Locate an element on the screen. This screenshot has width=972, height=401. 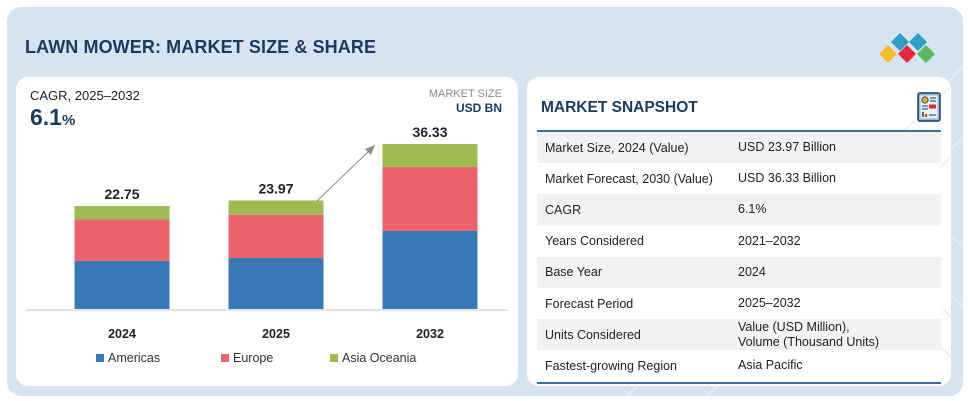
snapshot-title: MARKET SNAPSHOT is located at coordinates (619, 107).